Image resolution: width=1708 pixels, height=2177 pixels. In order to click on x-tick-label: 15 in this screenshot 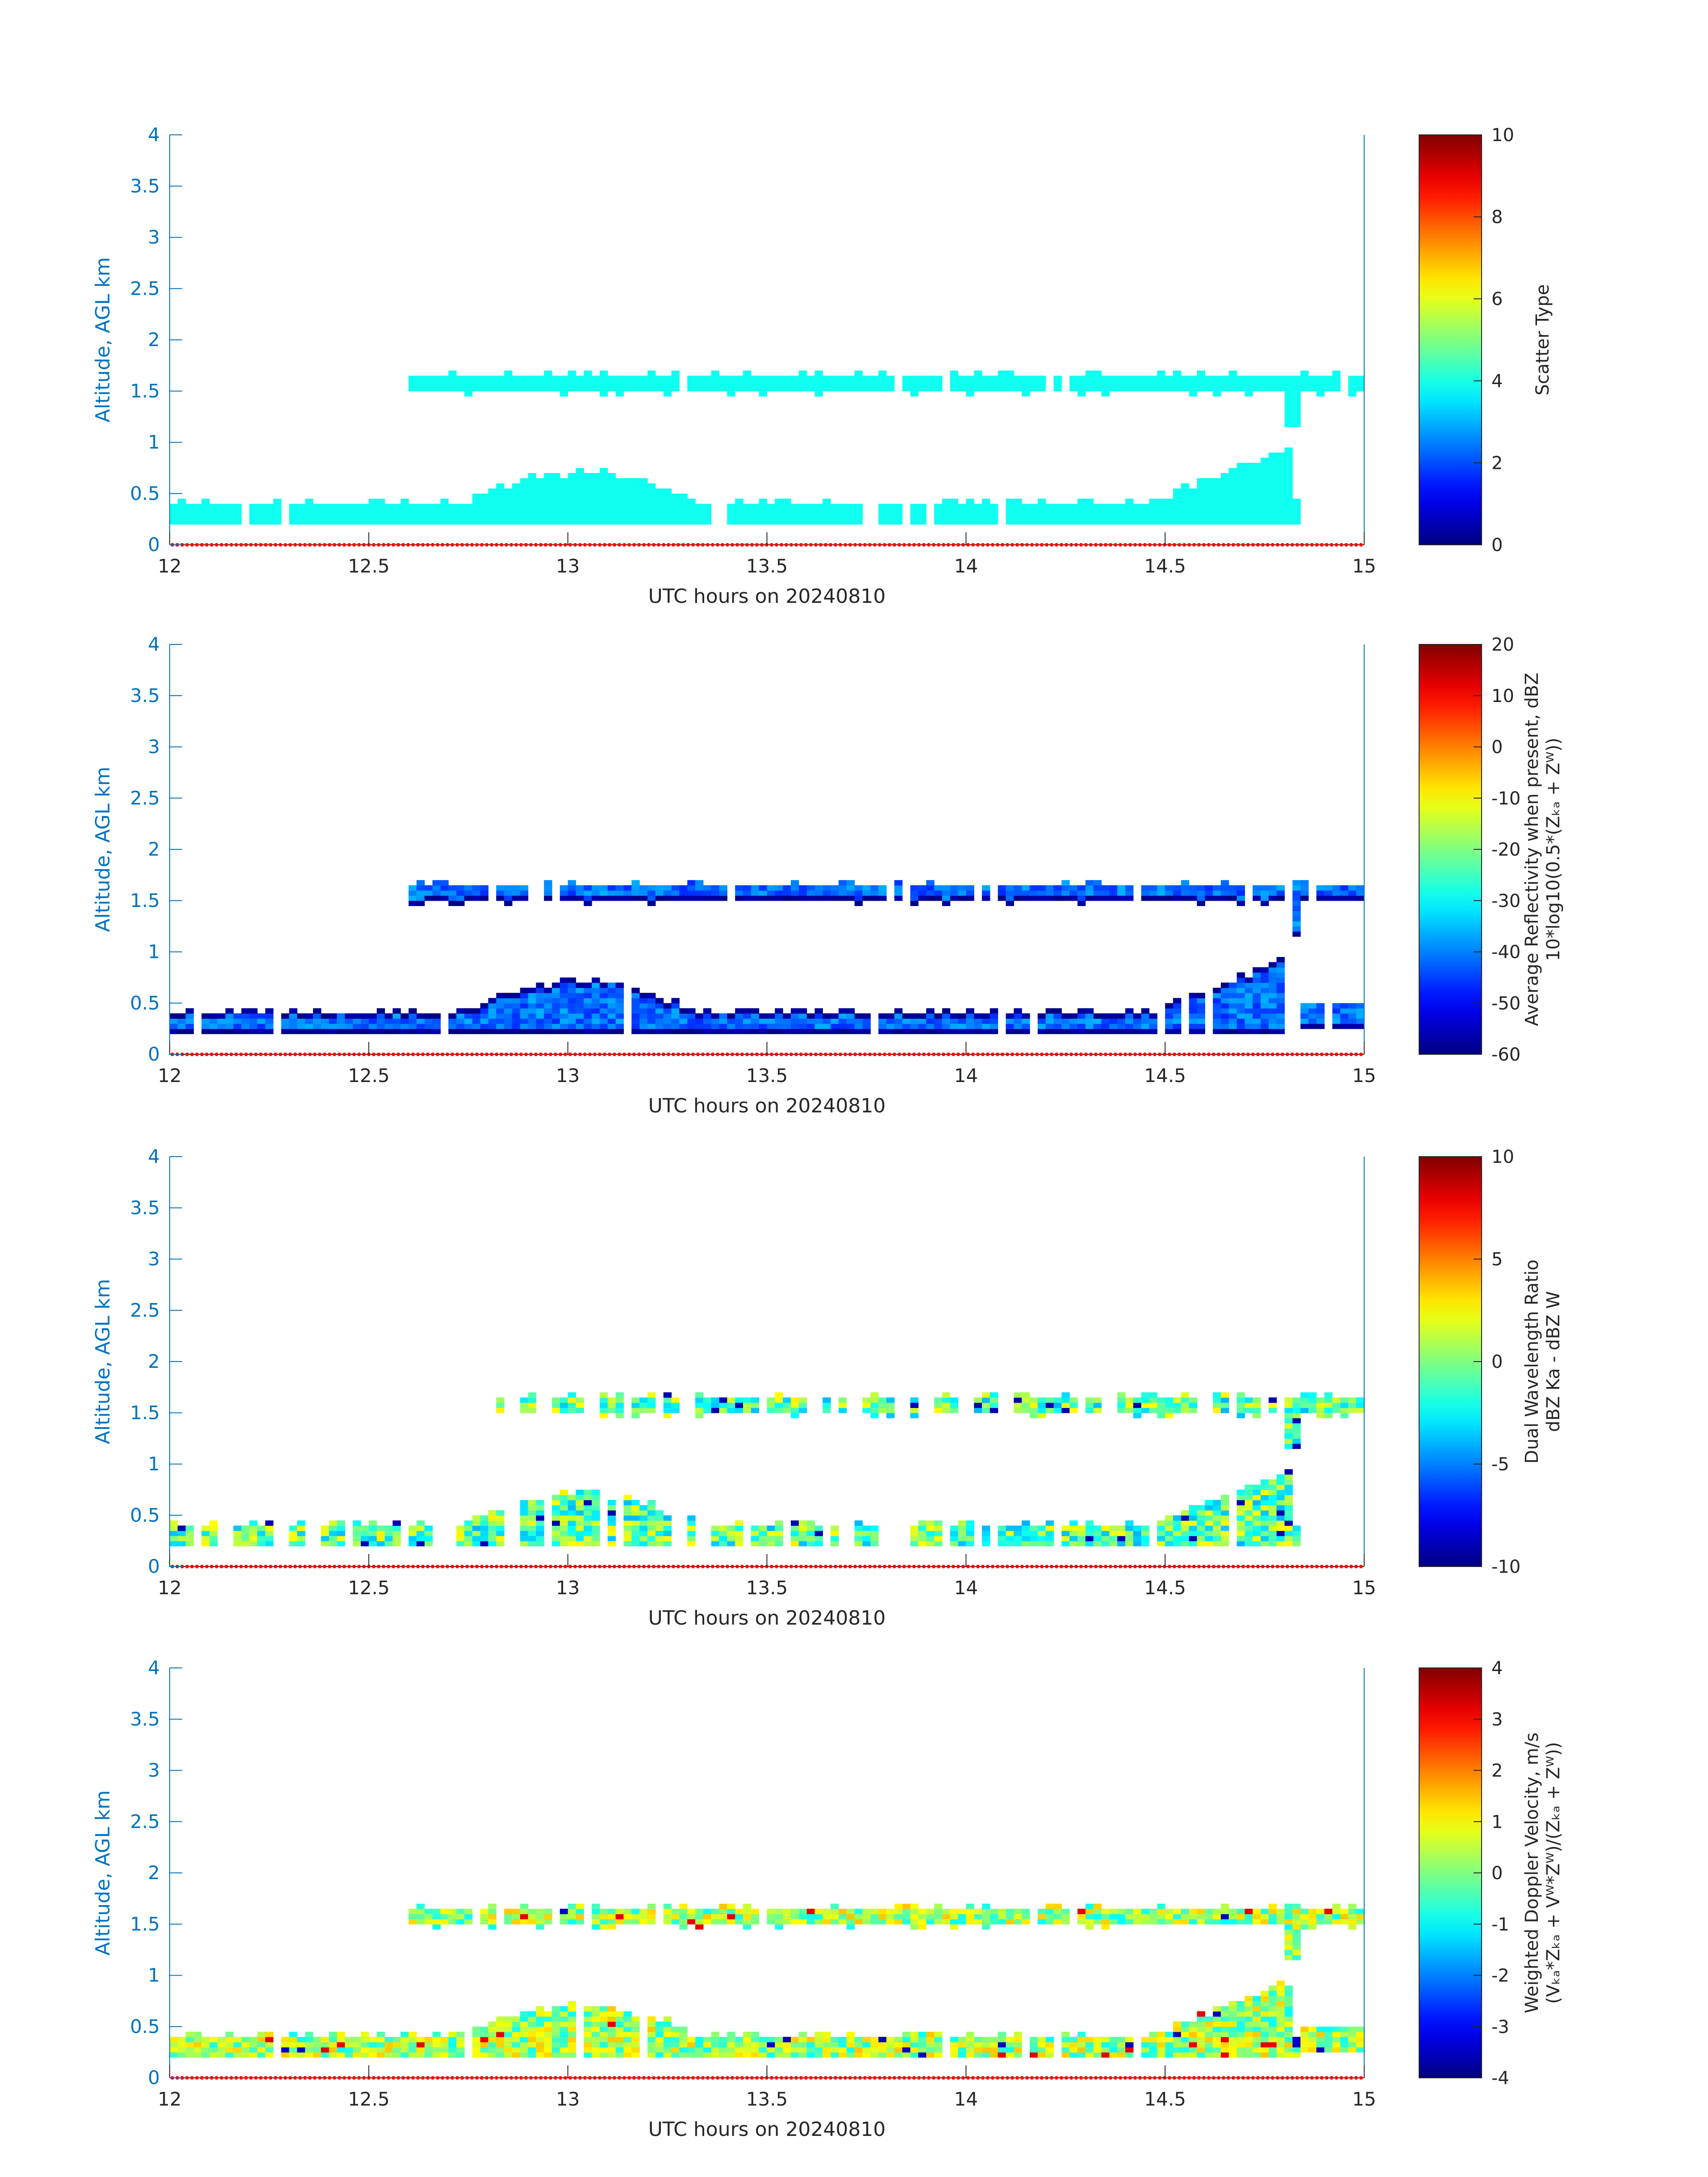, I will do `click(1364, 1588)`.